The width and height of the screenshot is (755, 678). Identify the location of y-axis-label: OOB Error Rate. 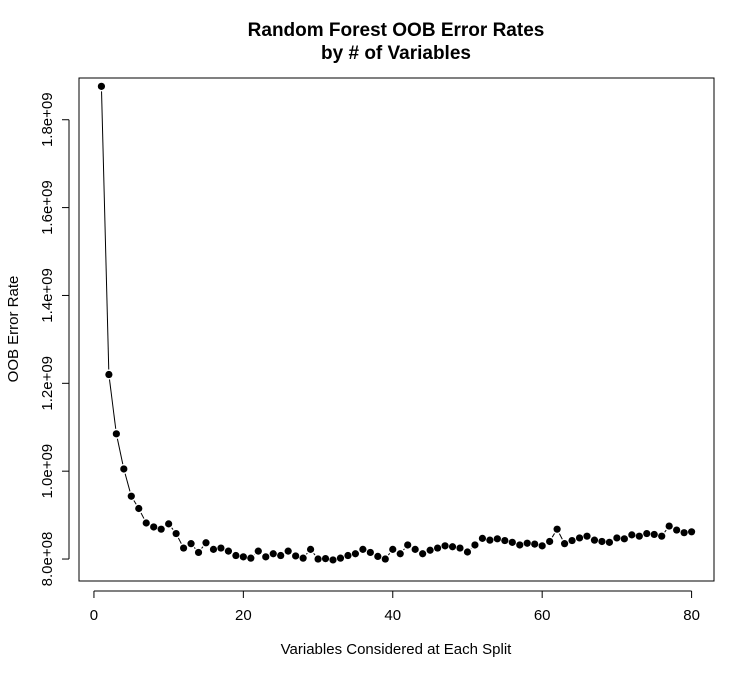
(13, 329).